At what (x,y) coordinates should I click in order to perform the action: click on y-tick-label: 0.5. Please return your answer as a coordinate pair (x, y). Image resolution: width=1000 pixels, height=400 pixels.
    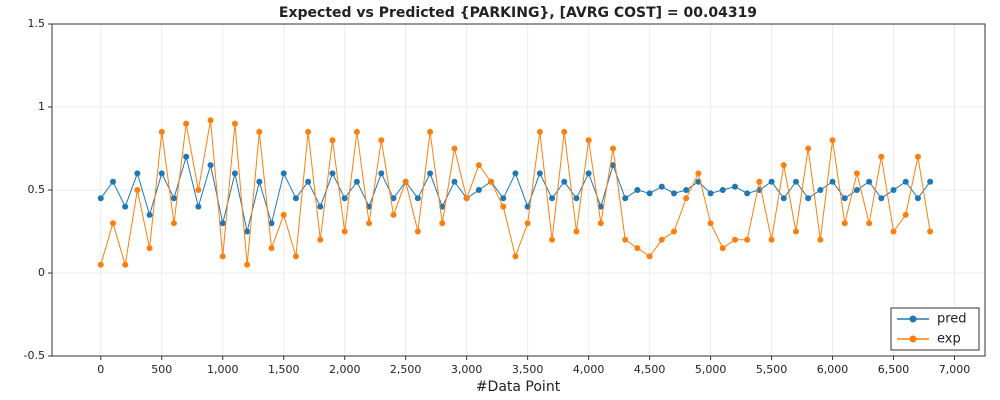
    Looking at the image, I should click on (37, 189).